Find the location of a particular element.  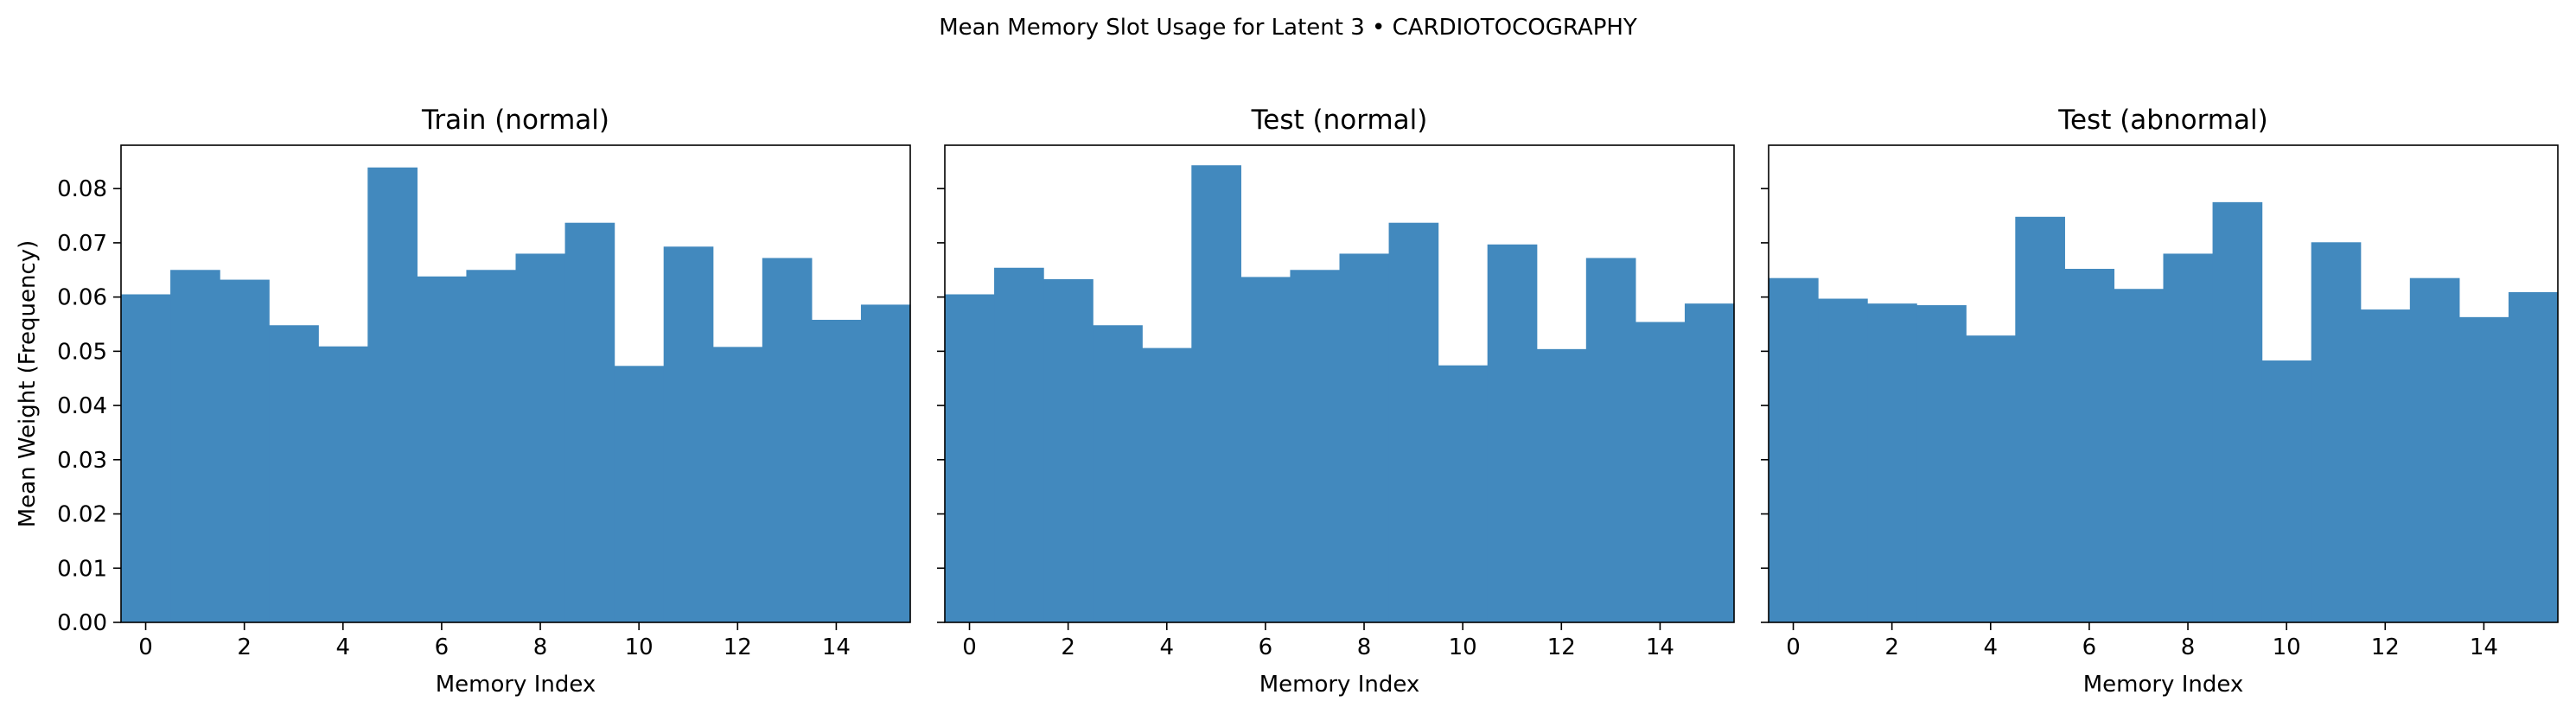

y-tick-label: 0.04 is located at coordinates (82, 406).